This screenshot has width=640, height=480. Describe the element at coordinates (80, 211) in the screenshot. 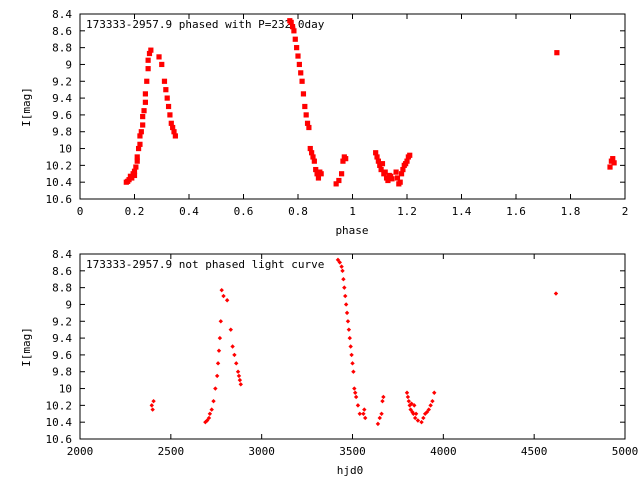

I see `x-tick-label: 0` at that location.